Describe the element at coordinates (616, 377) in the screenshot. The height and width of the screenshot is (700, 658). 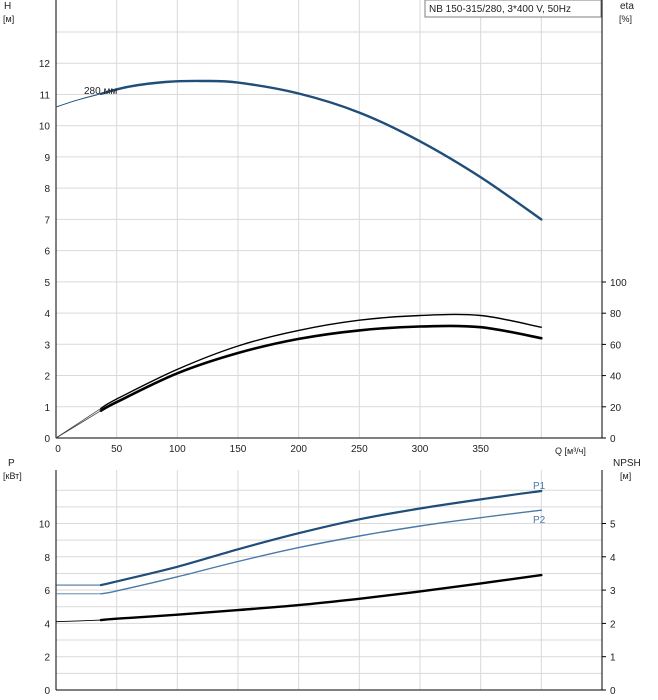
I see `tick-label-eta: 40` at that location.